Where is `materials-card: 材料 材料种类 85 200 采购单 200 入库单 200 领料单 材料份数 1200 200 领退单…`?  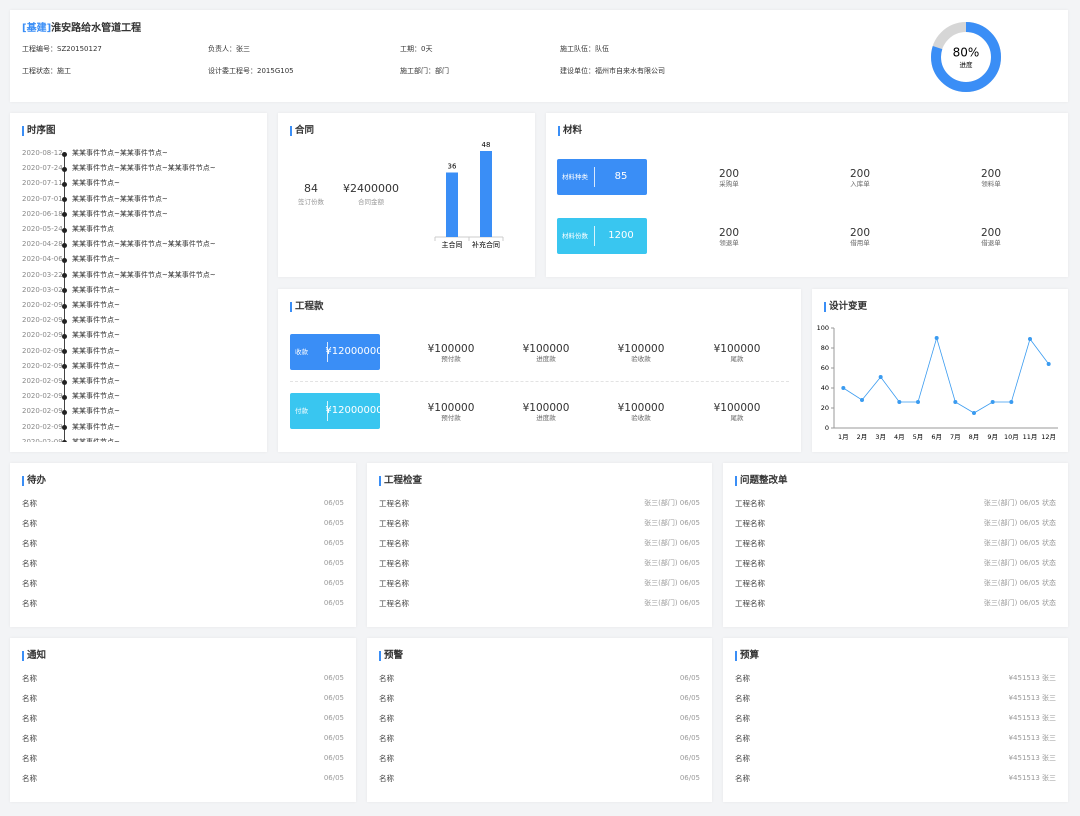 materials-card: 材料 材料种类 85 200 采购单 200 入库单 200 领料单 材料份数 1200 200 领退单… is located at coordinates (807, 195).